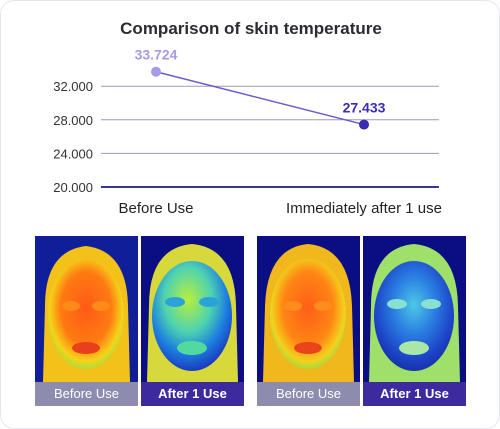  I want to click on caption-before-use-2: Before Use, so click(308, 394).